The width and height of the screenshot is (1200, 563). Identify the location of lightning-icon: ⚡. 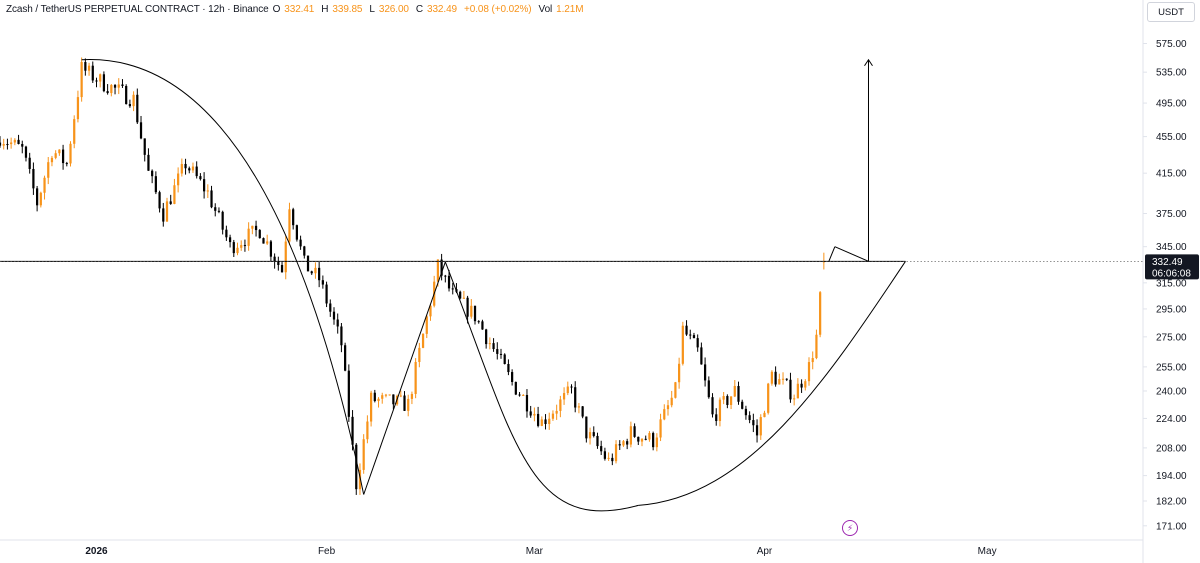
(850, 528).